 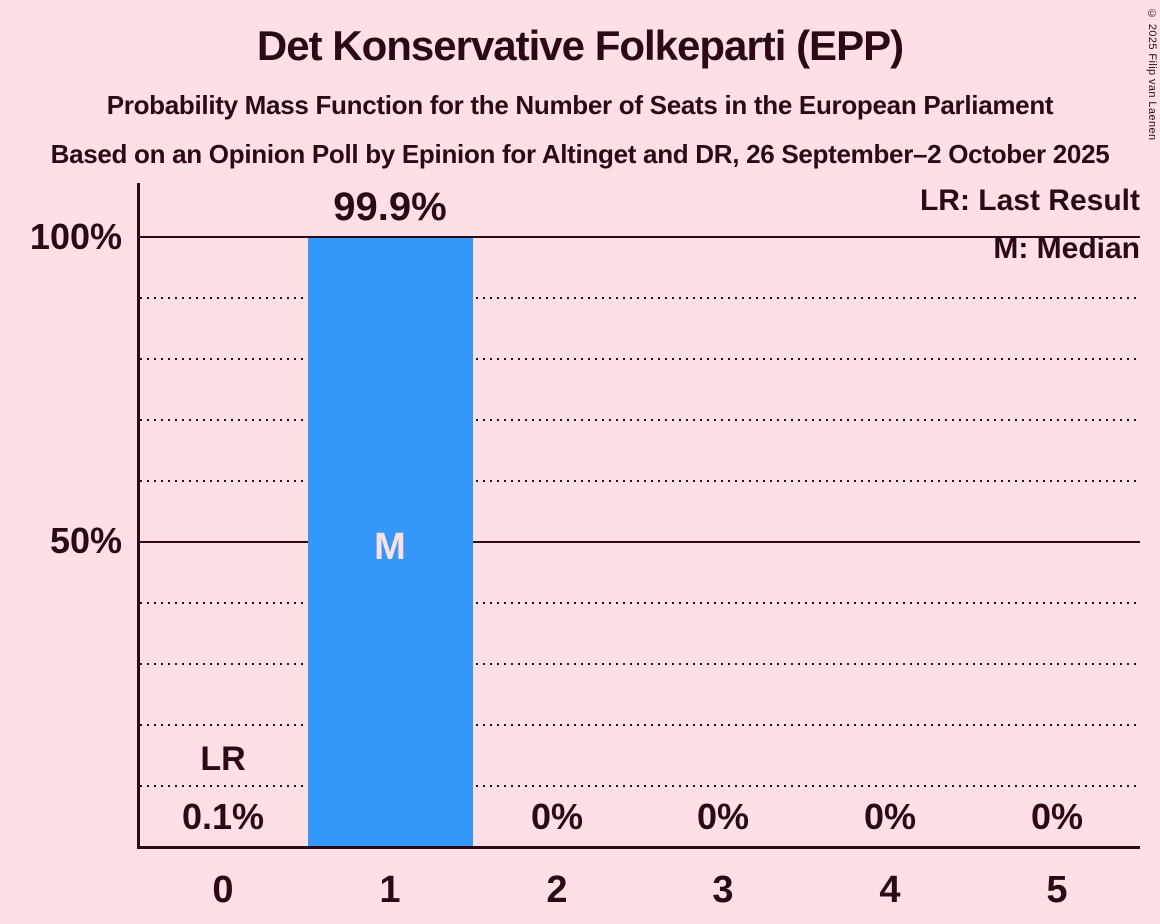 I want to click on copyright-notice: © 2025 Filip van Laenen, so click(x=1152, y=74).